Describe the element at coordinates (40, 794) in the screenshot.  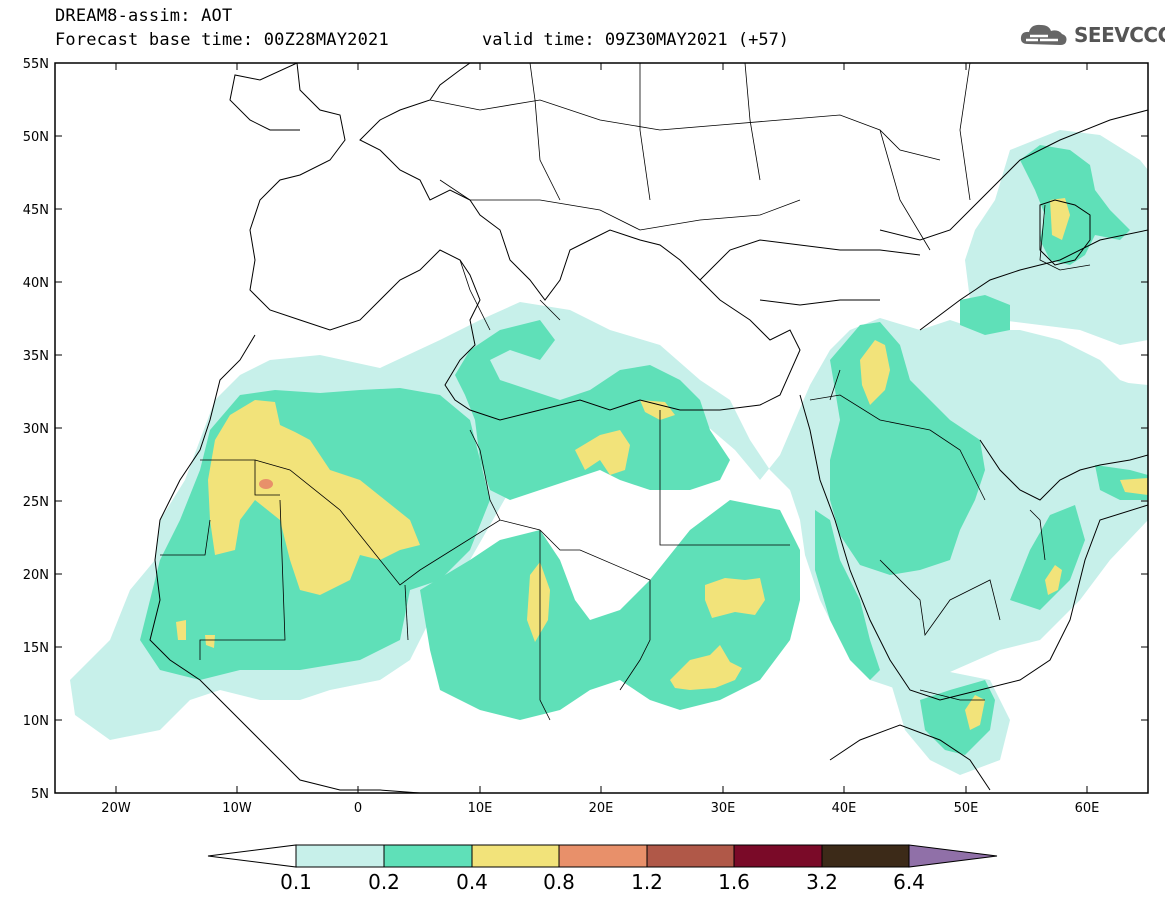
I see `lat-label: 5N` at that location.